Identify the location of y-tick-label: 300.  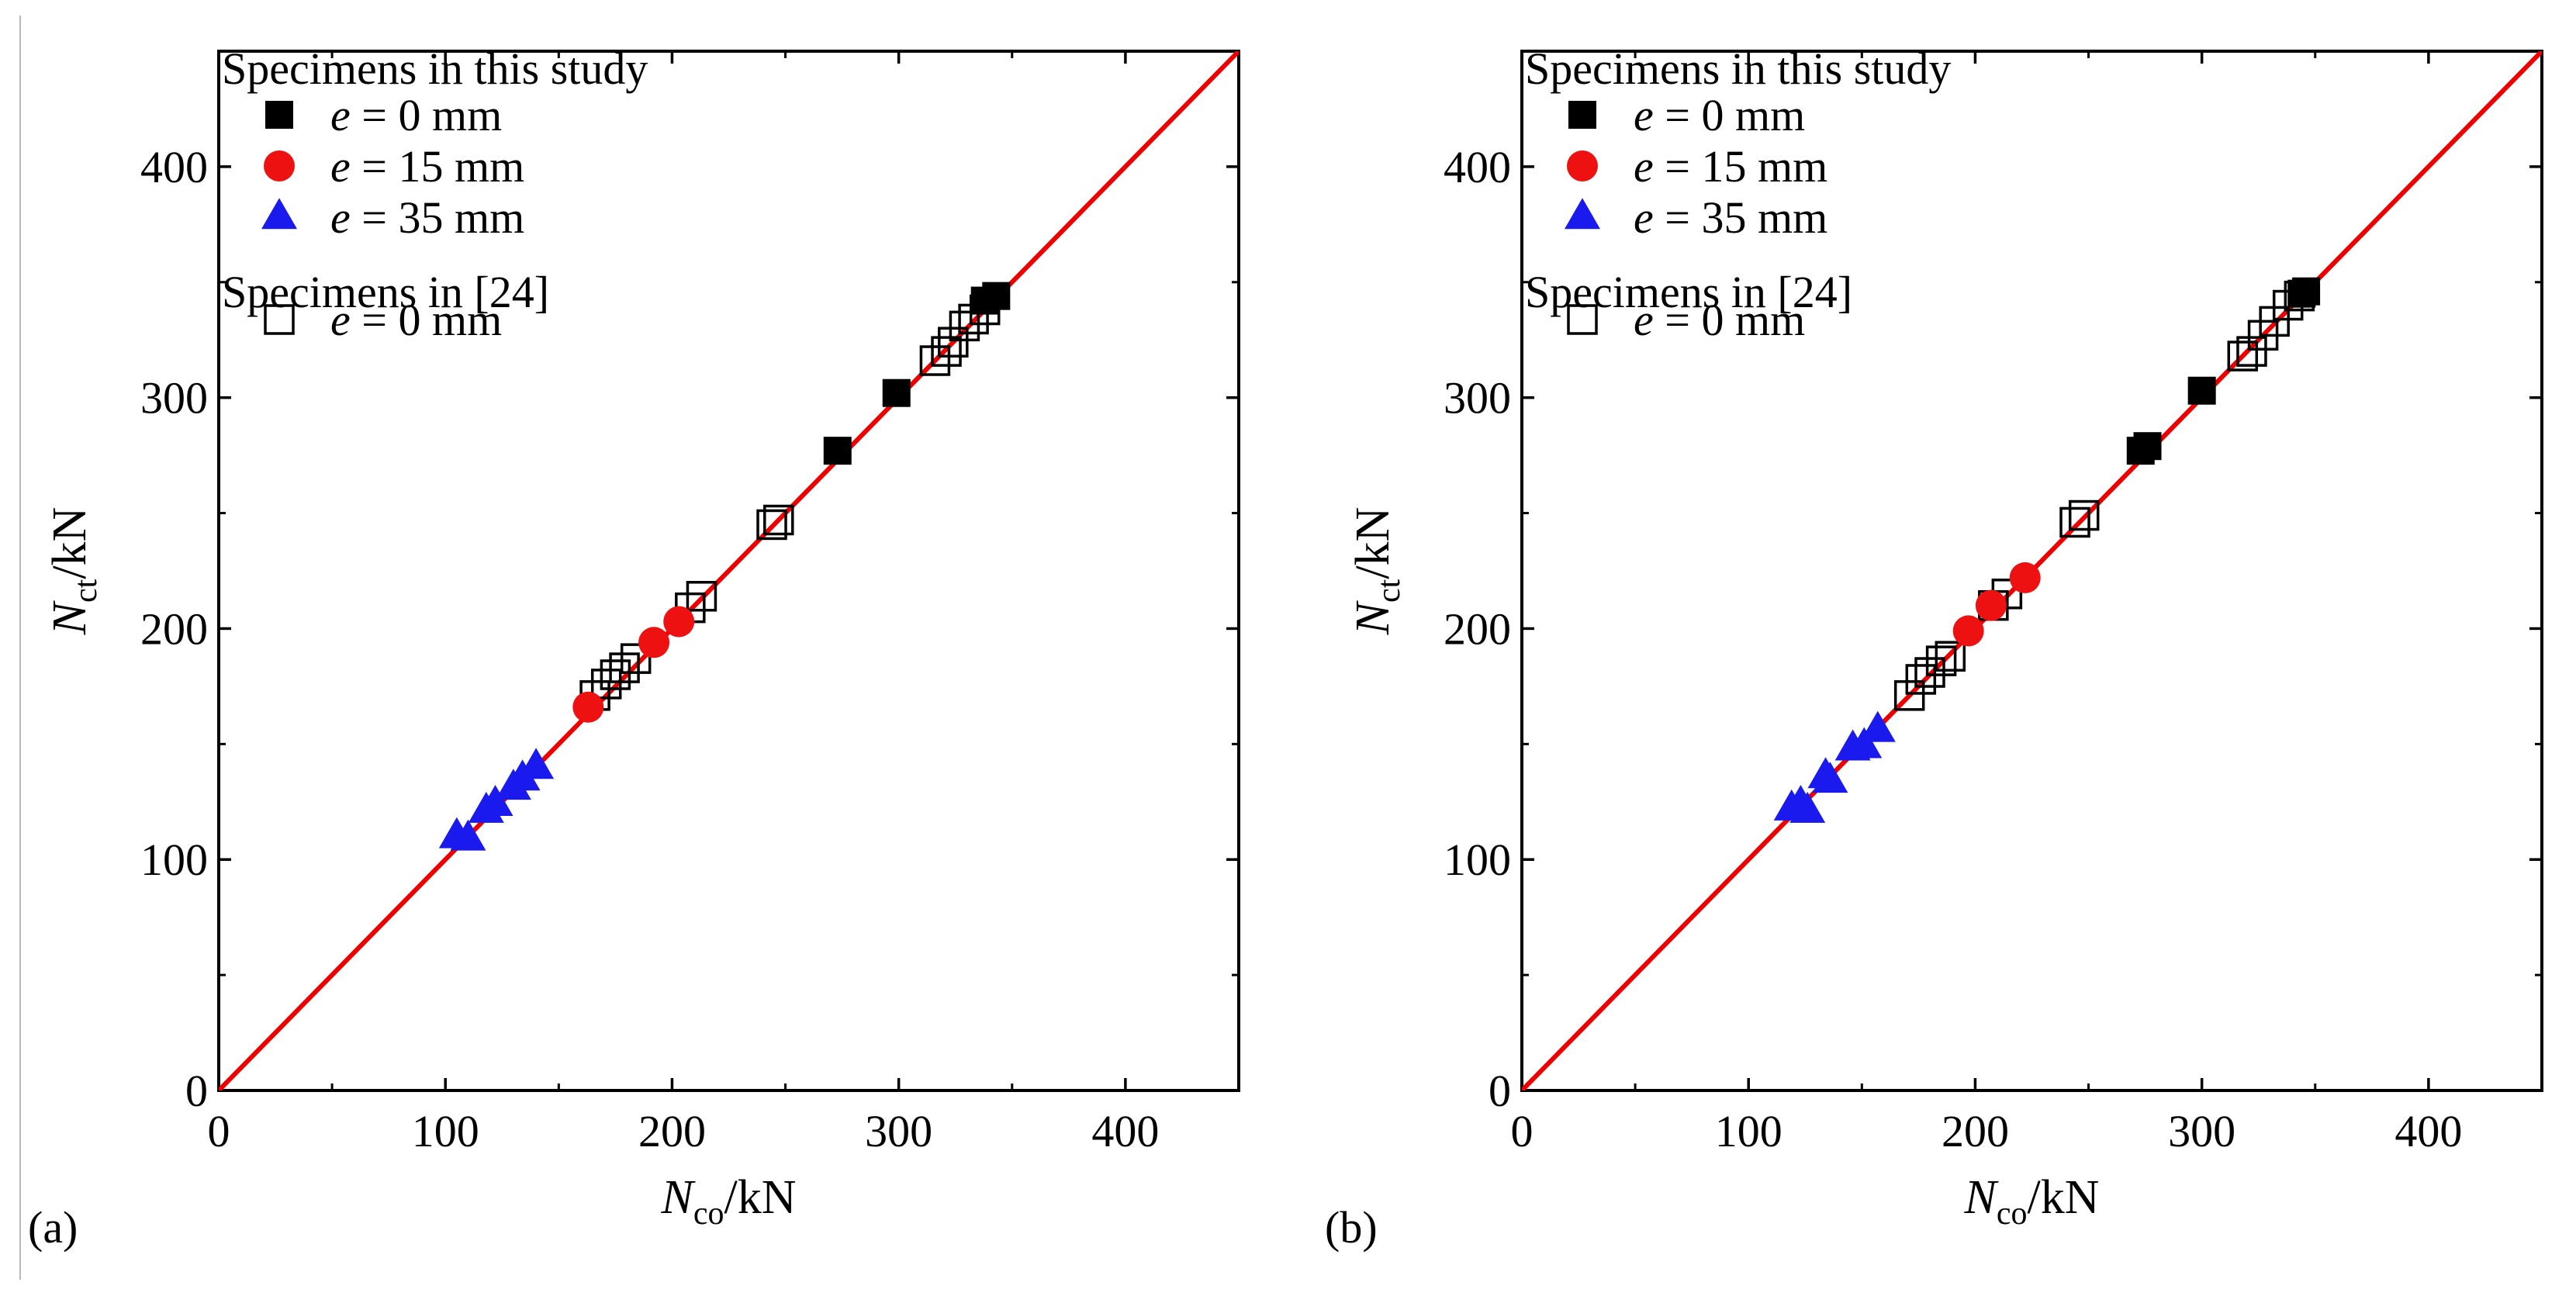
(1477, 398).